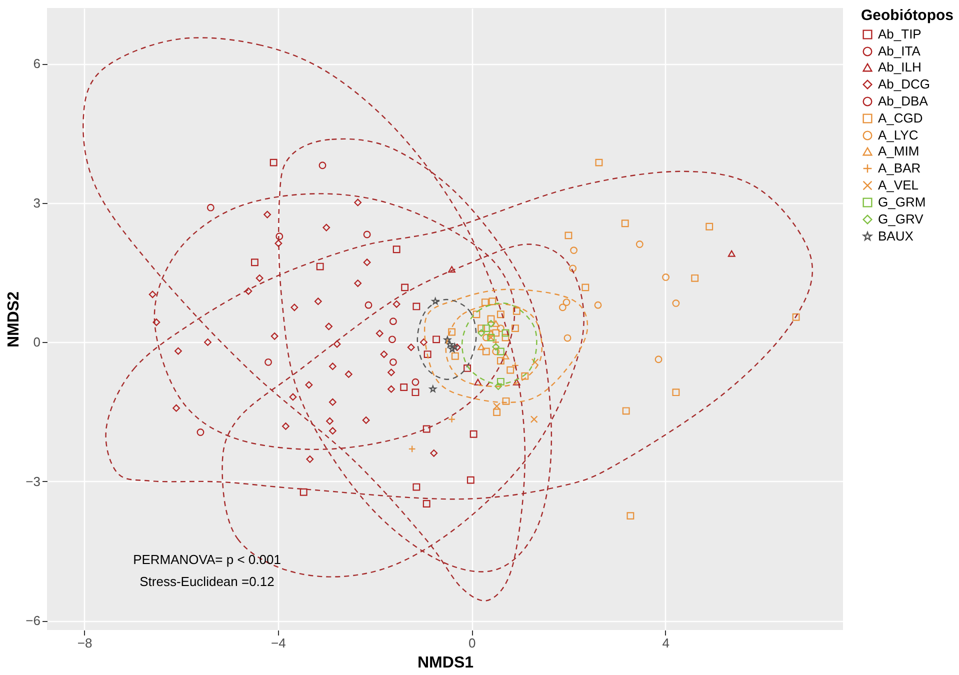  I want to click on legend-label: Ab_ITA, so click(899, 51).